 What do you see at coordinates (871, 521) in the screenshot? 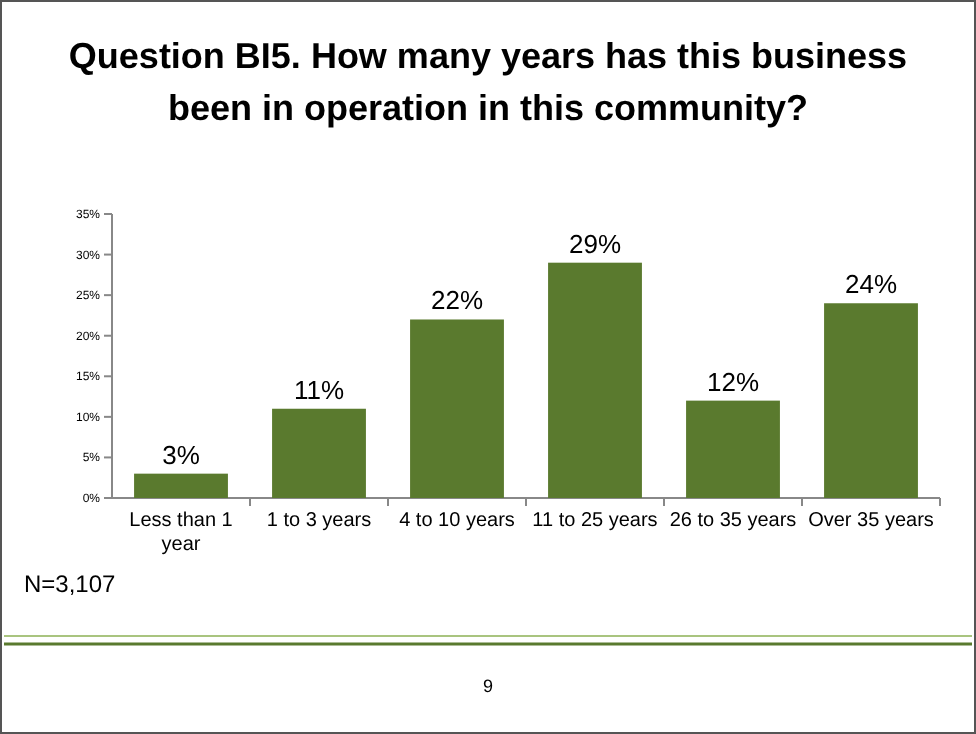
I see `x-tick-label: Over 35 years` at bounding box center [871, 521].